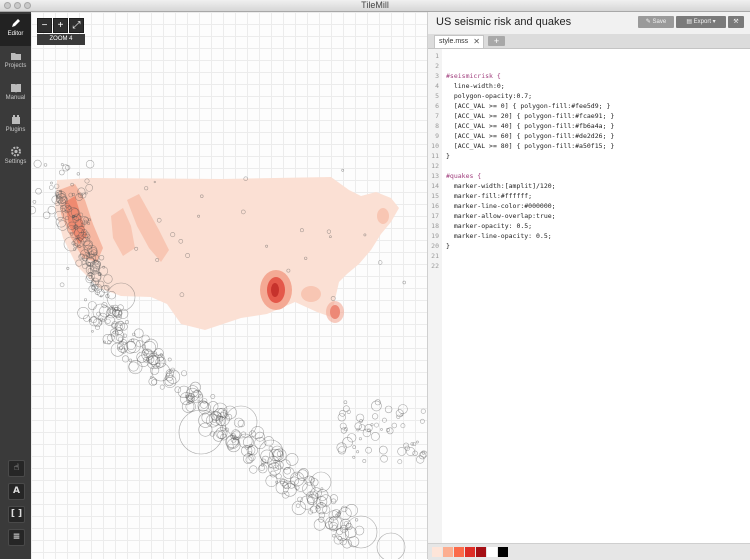 Image resolution: width=750 pixels, height=560 pixels. What do you see at coordinates (459, 41) in the screenshot?
I see `tab-style-mss: style.mss ✕` at bounding box center [459, 41].